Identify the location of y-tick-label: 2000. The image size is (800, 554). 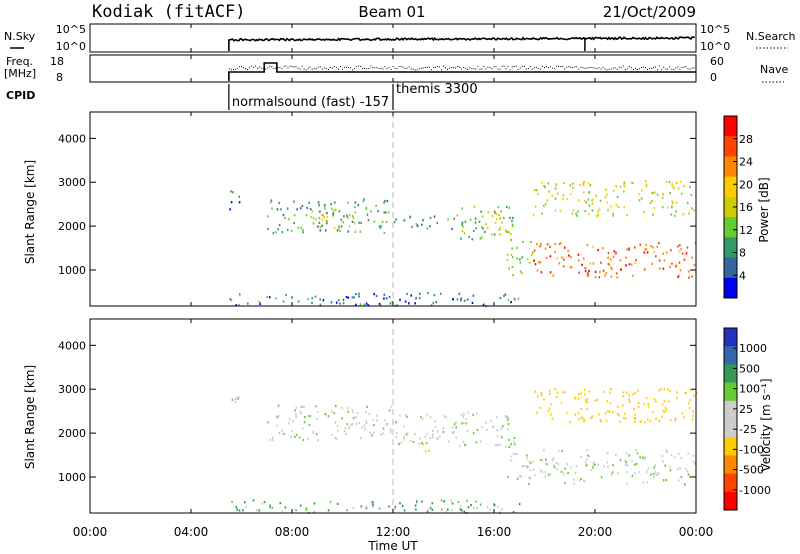
(72, 433).